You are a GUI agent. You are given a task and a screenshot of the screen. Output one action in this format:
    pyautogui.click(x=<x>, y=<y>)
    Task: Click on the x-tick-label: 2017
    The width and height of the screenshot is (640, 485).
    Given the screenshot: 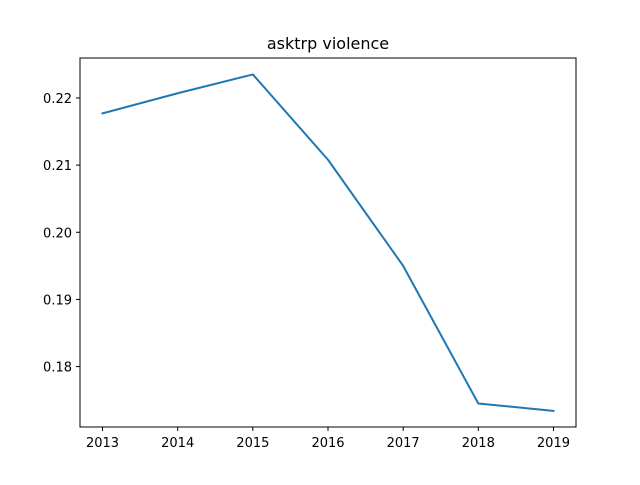 What is the action you would take?
    pyautogui.click(x=403, y=443)
    